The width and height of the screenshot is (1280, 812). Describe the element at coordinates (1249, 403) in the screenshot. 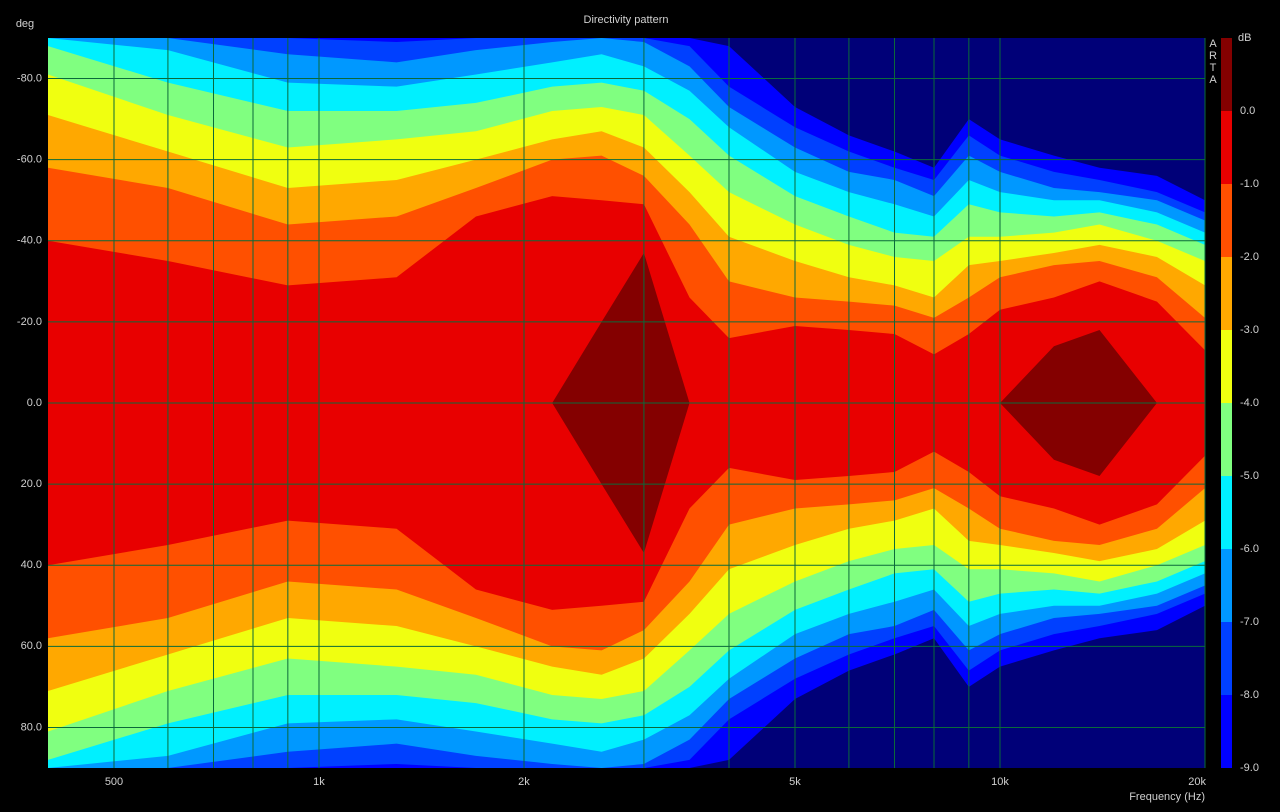

I see `colorbar-tick-label: -4.0` at that location.